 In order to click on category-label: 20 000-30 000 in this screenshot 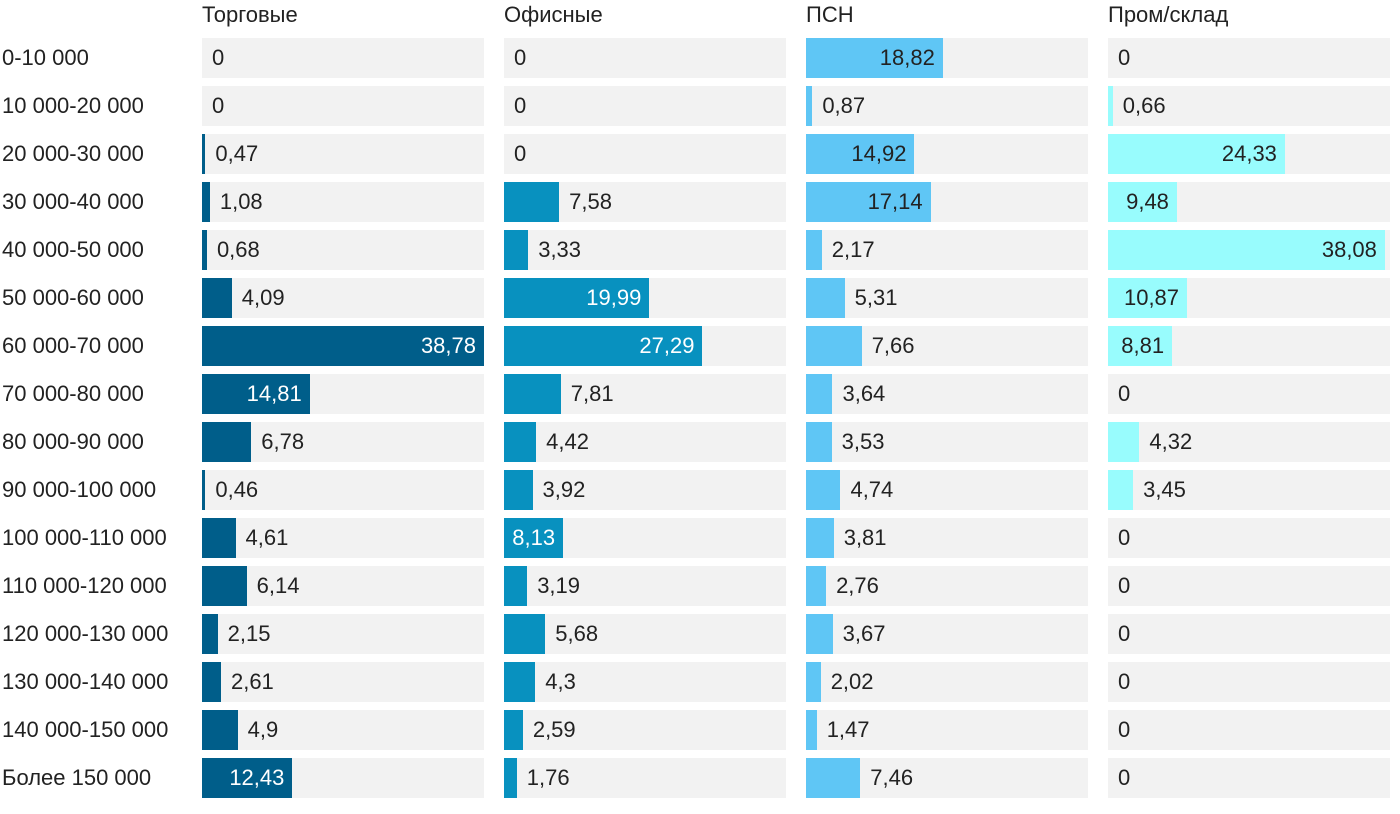, I will do `click(73, 153)`.